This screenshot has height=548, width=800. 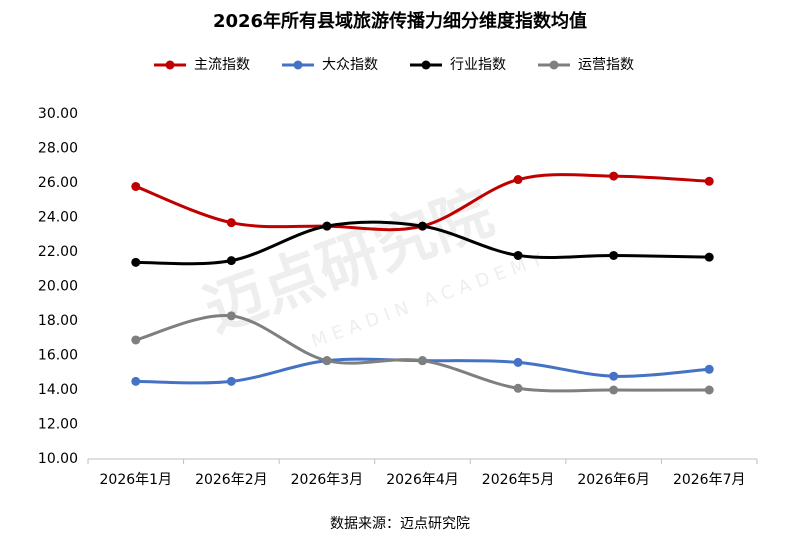 I want to click on y-tick-label: 12.00, so click(x=58, y=425).